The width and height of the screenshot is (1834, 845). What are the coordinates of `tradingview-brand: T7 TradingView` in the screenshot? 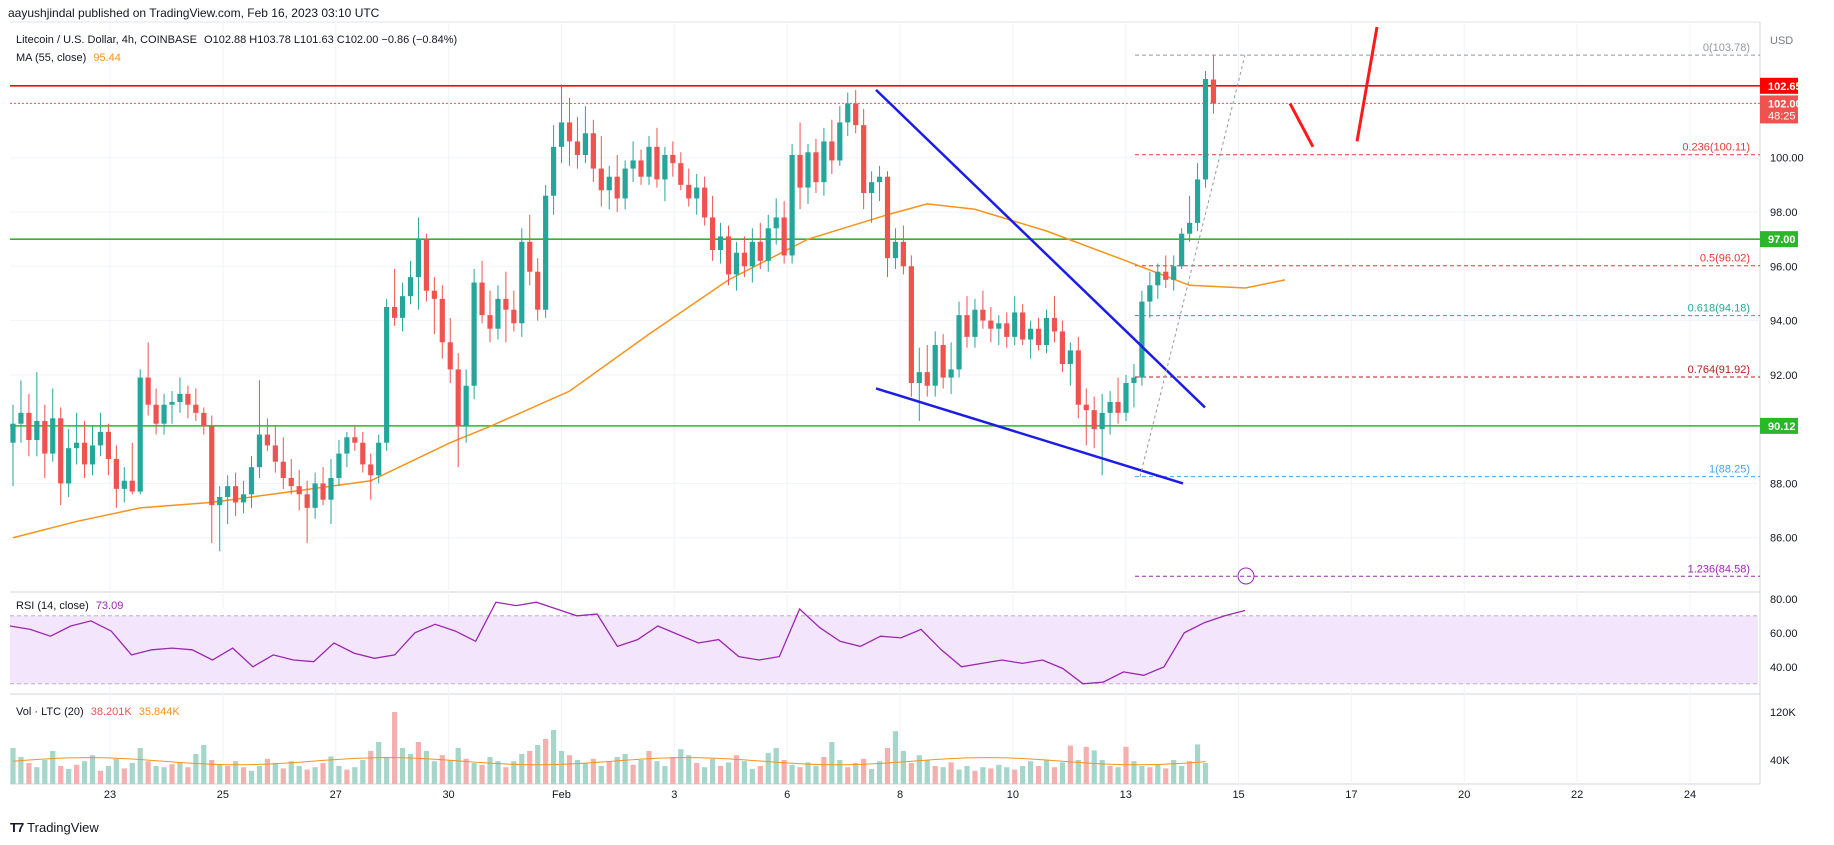 It's located at (54, 827).